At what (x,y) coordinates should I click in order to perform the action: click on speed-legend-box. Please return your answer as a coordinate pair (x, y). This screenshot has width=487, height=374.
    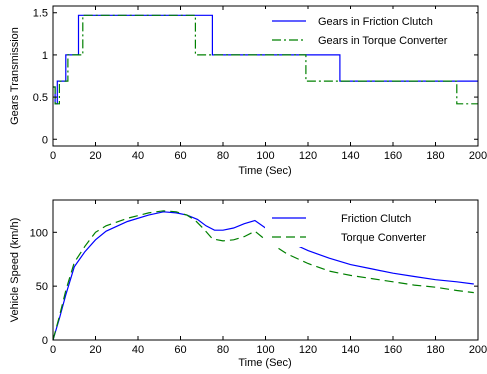
    Looking at the image, I should click on (370, 225).